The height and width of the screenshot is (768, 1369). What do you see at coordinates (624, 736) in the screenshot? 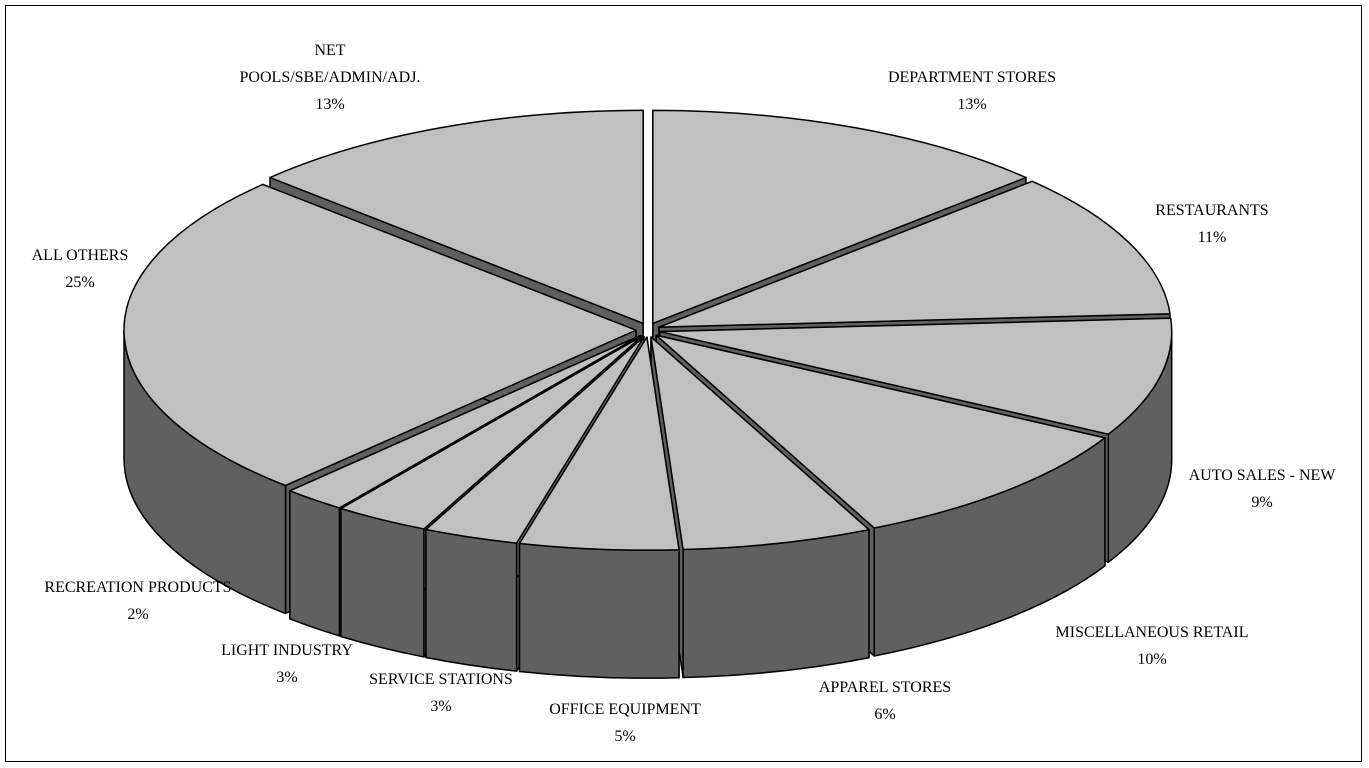
I see `slice-value-label: 5%` at bounding box center [624, 736].